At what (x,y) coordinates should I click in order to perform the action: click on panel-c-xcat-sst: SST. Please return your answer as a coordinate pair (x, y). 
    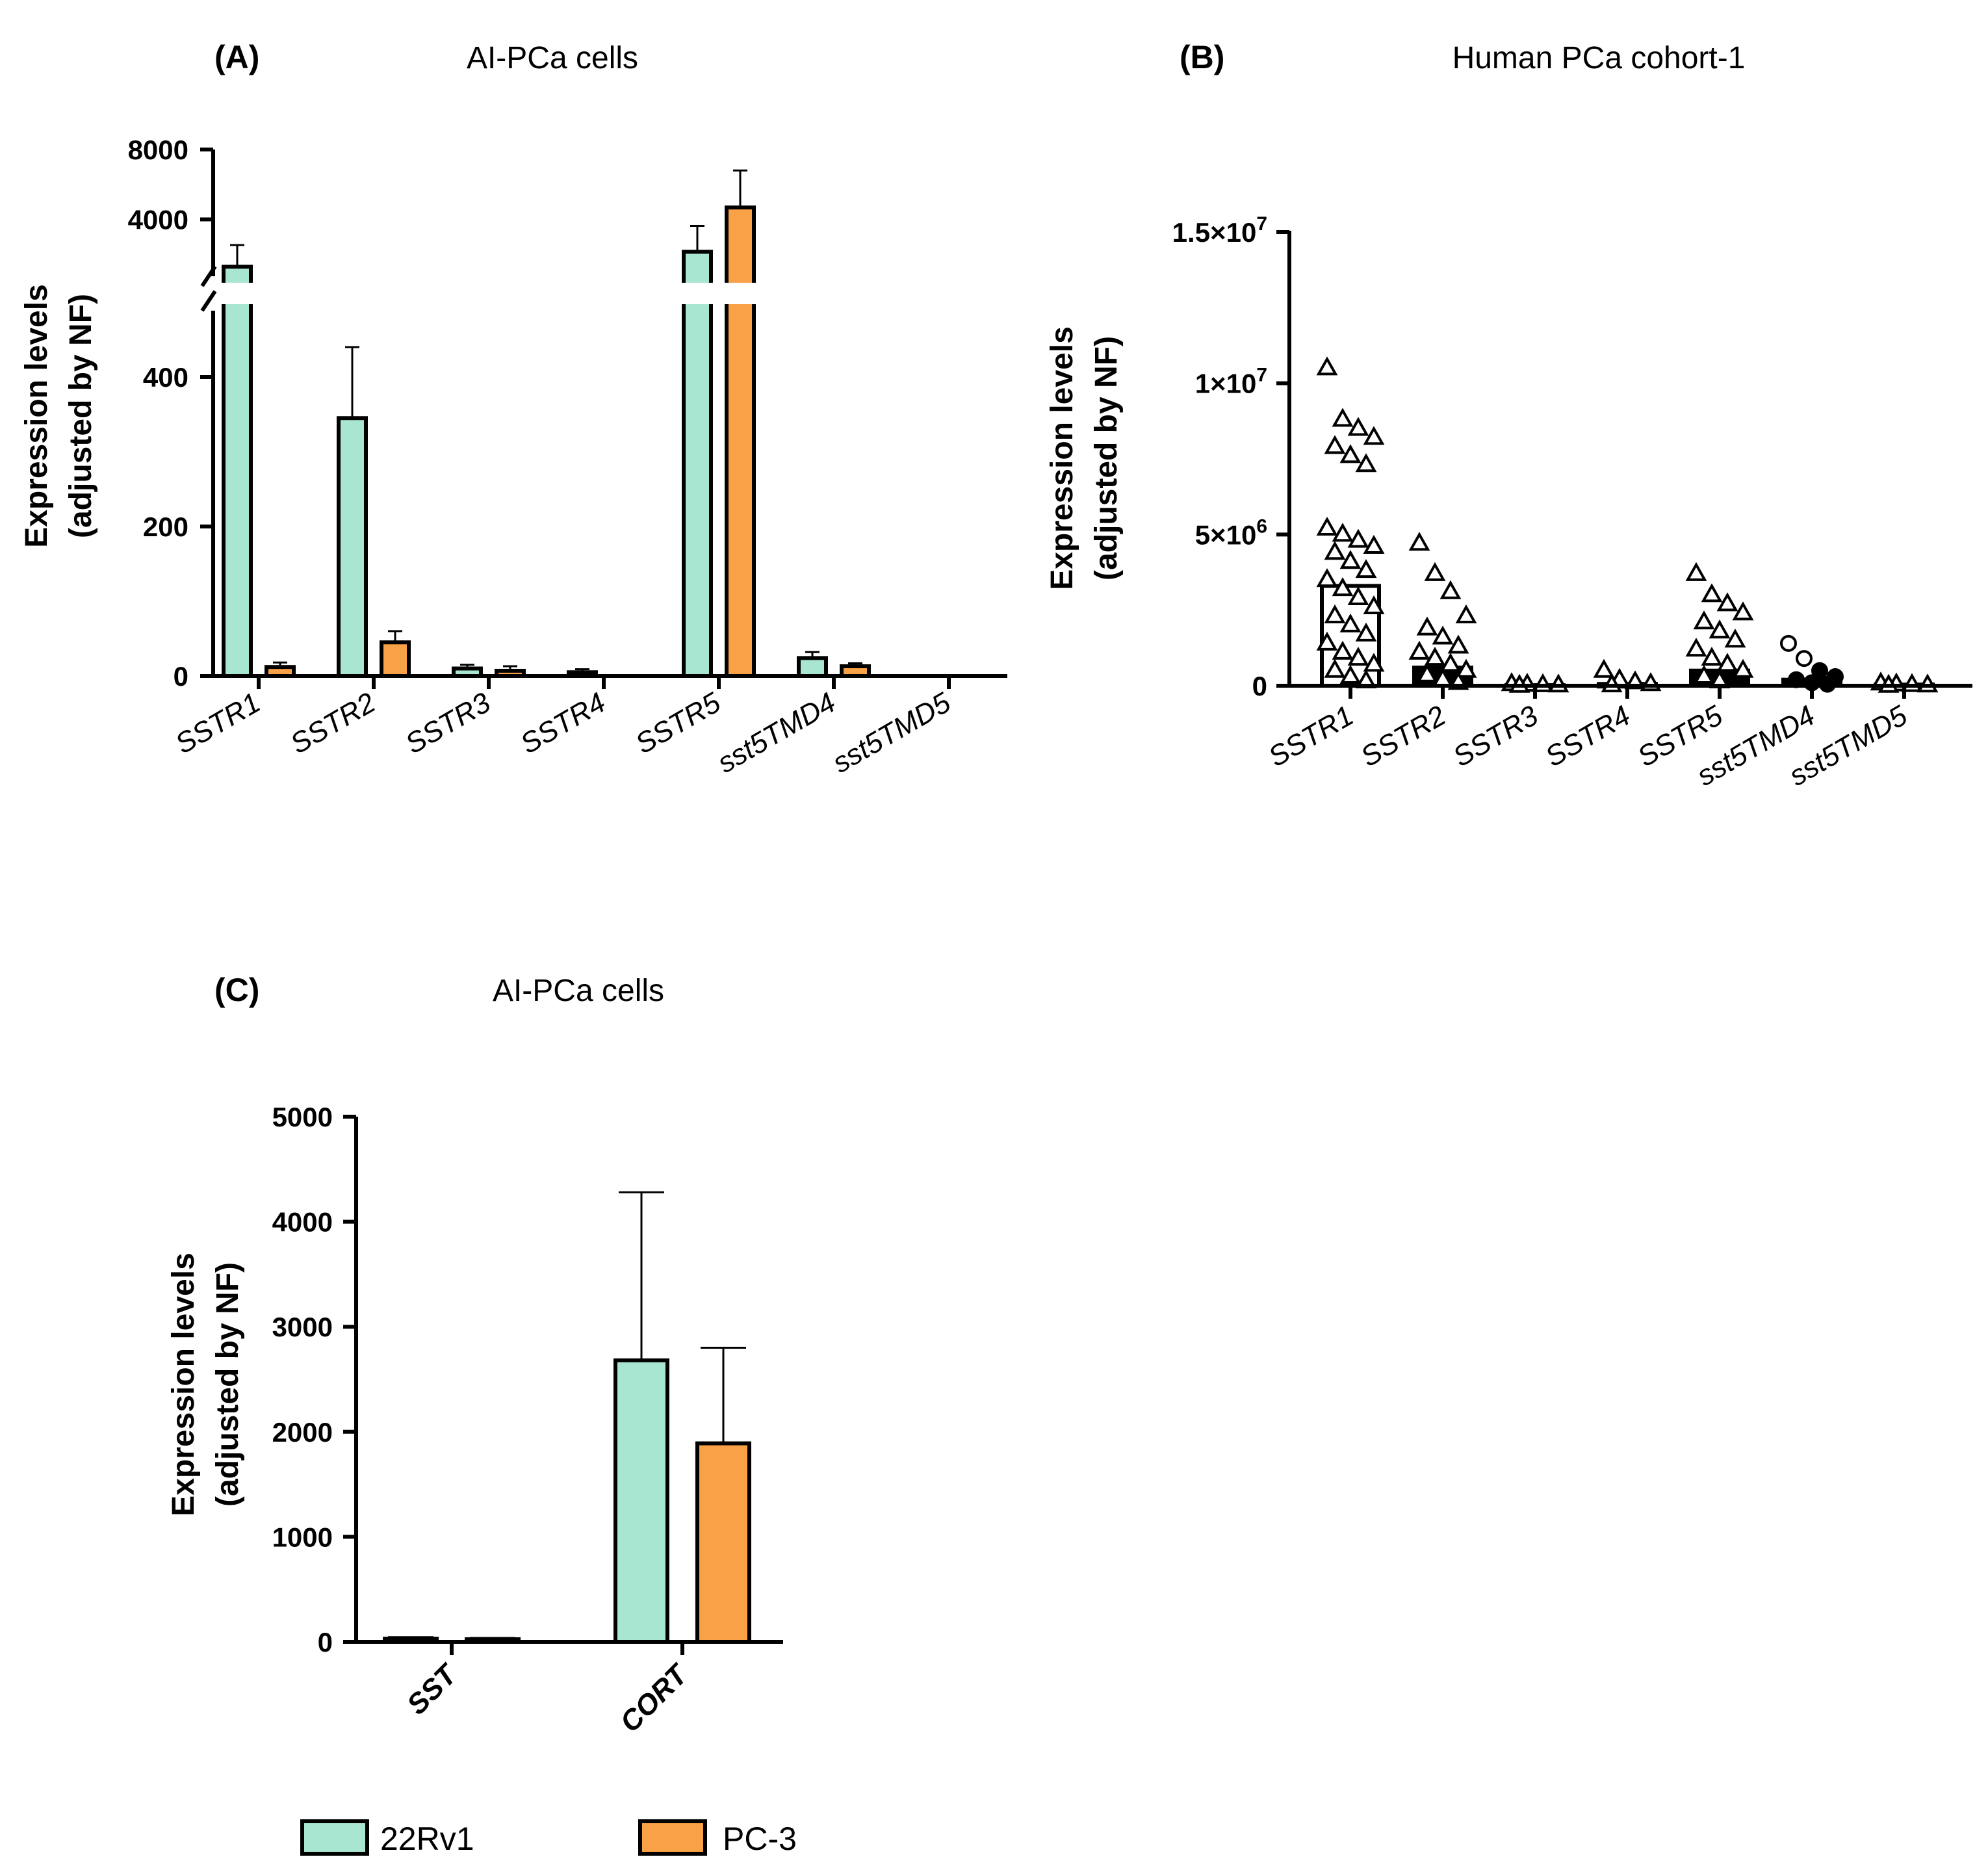
    Looking at the image, I should click on (433, 1689).